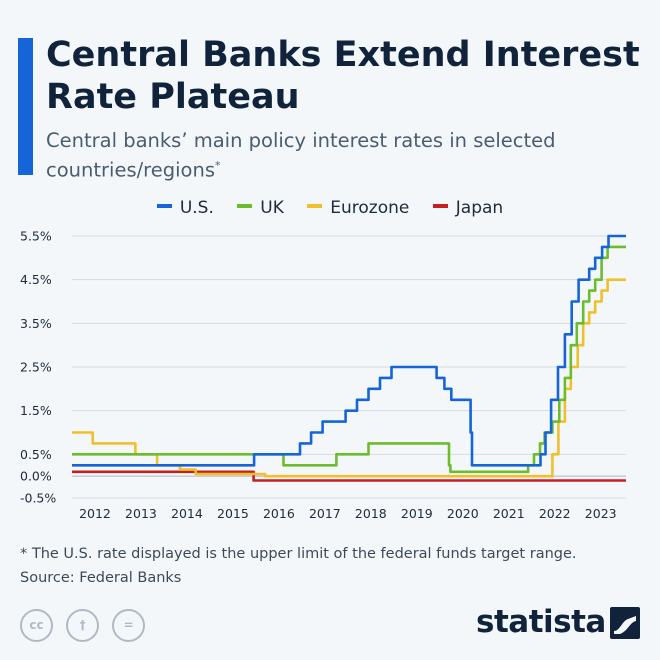 Image resolution: width=660 pixels, height=660 pixels. What do you see at coordinates (36, 410) in the screenshot?
I see `y-tick-label: 1.5%` at bounding box center [36, 410].